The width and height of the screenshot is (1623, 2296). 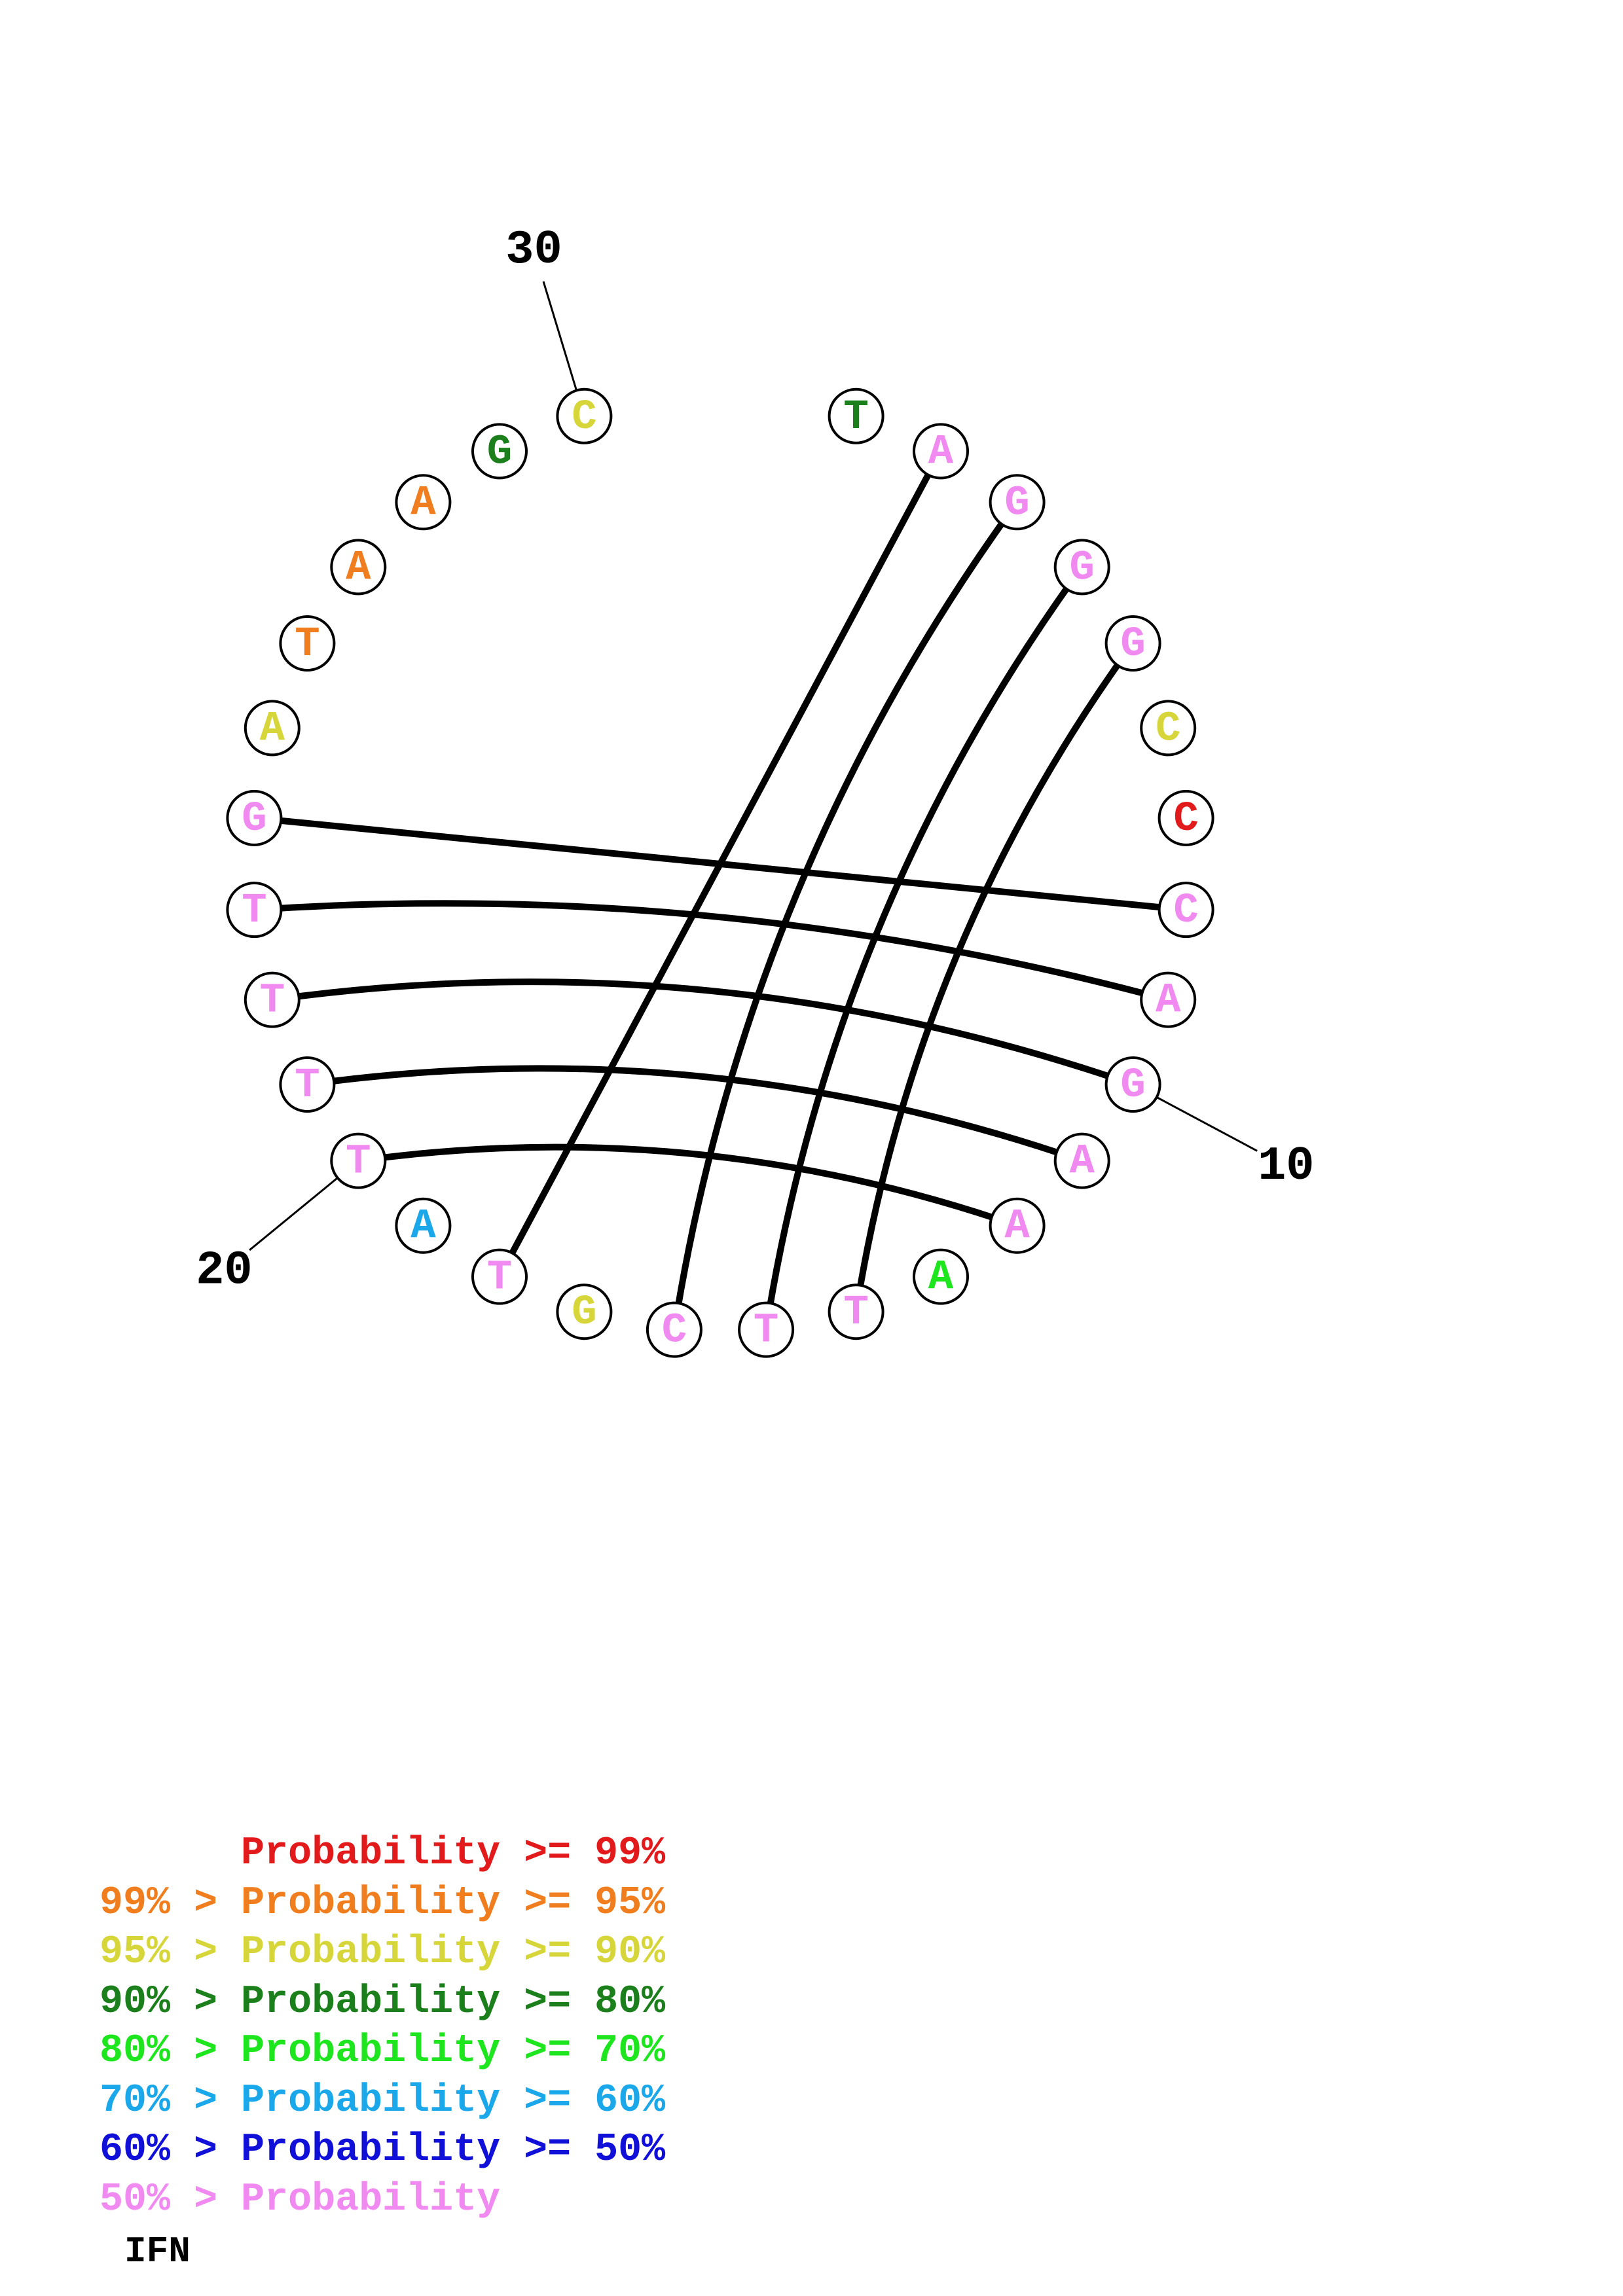 What do you see at coordinates (453, 1853) in the screenshot?
I see `legend-label: Probability >= 99%` at bounding box center [453, 1853].